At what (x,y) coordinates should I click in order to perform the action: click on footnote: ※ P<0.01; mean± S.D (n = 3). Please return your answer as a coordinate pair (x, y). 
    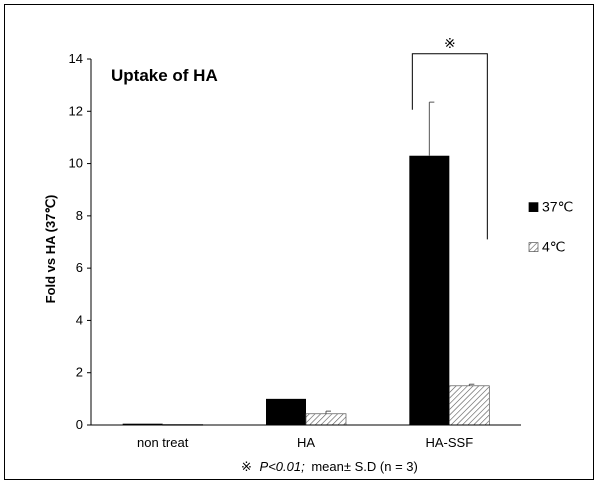
    Looking at the image, I should click on (329, 466).